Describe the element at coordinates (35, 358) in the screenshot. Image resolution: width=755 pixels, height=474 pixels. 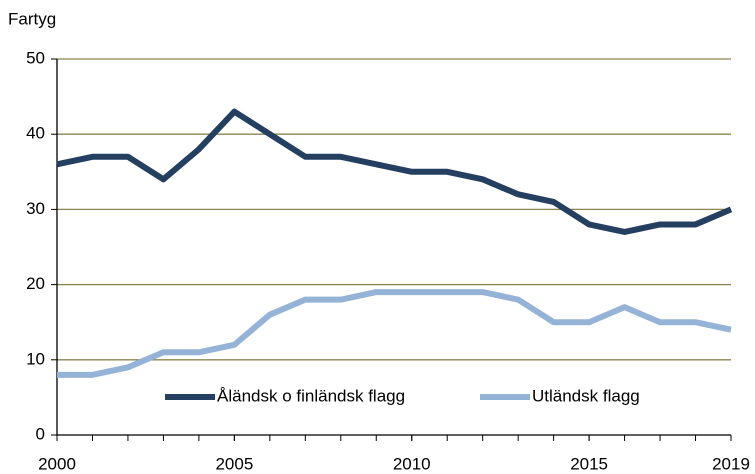
I see `y-tick-label: 10` at that location.